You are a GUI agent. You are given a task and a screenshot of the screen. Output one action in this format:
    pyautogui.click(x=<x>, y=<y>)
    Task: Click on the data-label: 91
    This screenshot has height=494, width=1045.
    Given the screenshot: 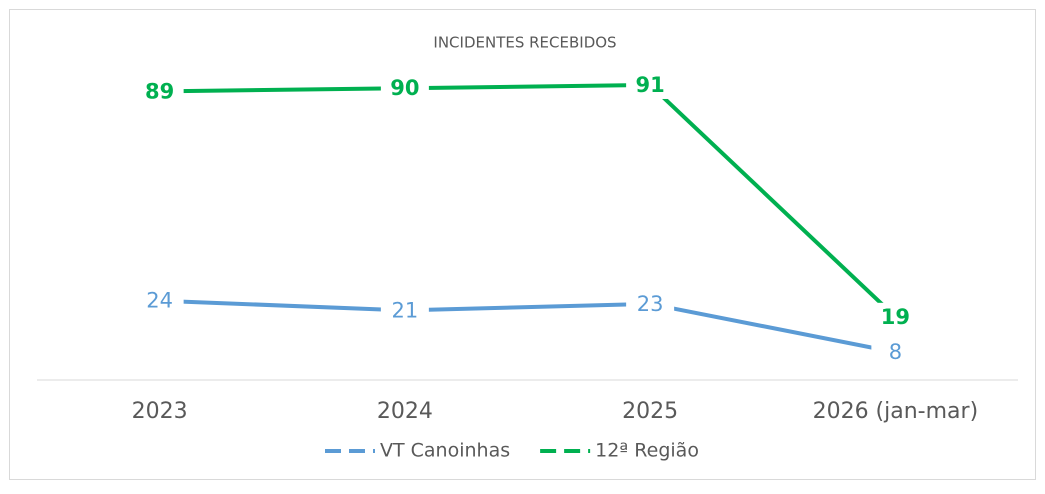 What is the action you would take?
    pyautogui.click(x=650, y=85)
    